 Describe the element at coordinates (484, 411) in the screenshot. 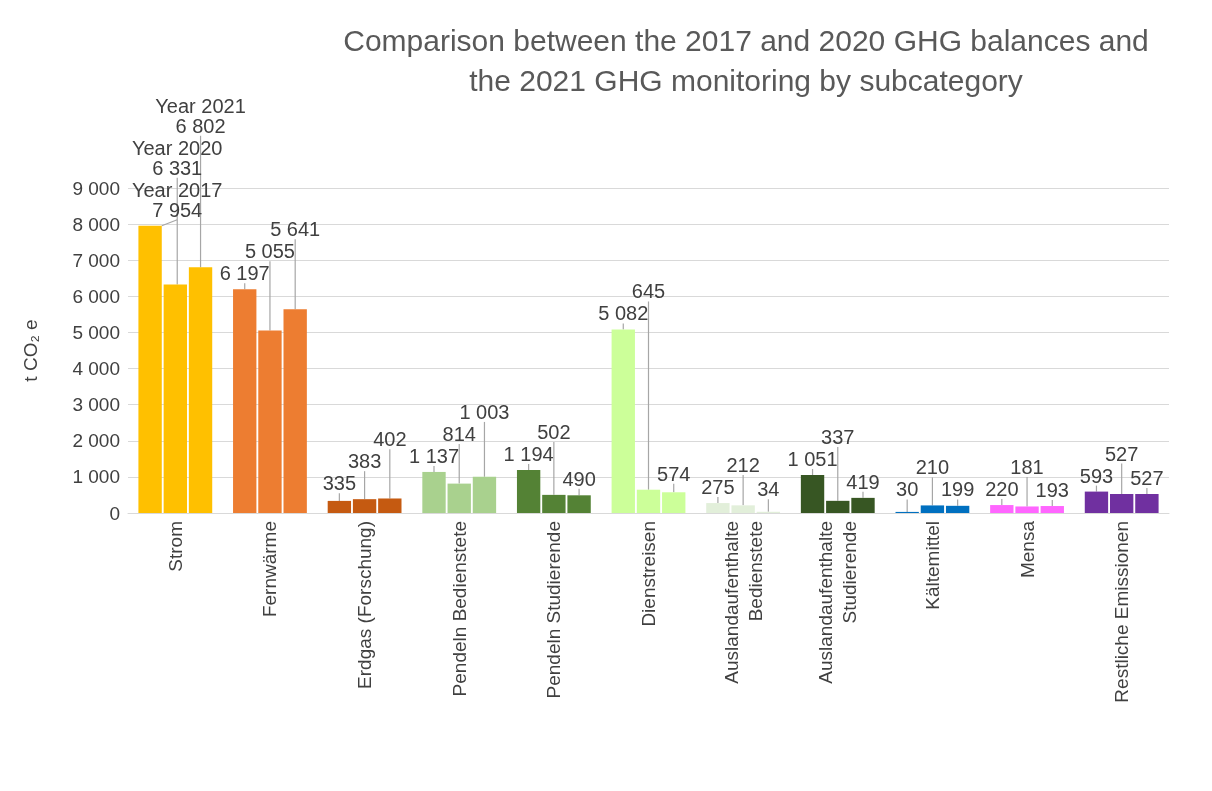

I see `data-label: 1 003` at that location.